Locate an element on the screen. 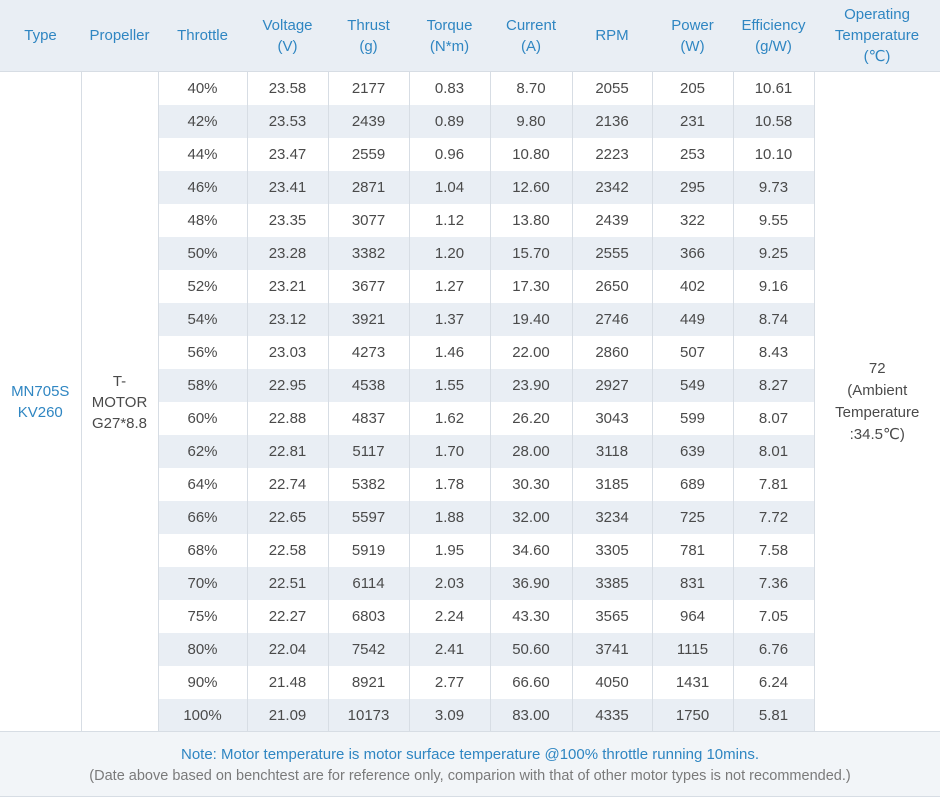 This screenshot has width=940, height=798. power-cell: 781 is located at coordinates (692, 550).